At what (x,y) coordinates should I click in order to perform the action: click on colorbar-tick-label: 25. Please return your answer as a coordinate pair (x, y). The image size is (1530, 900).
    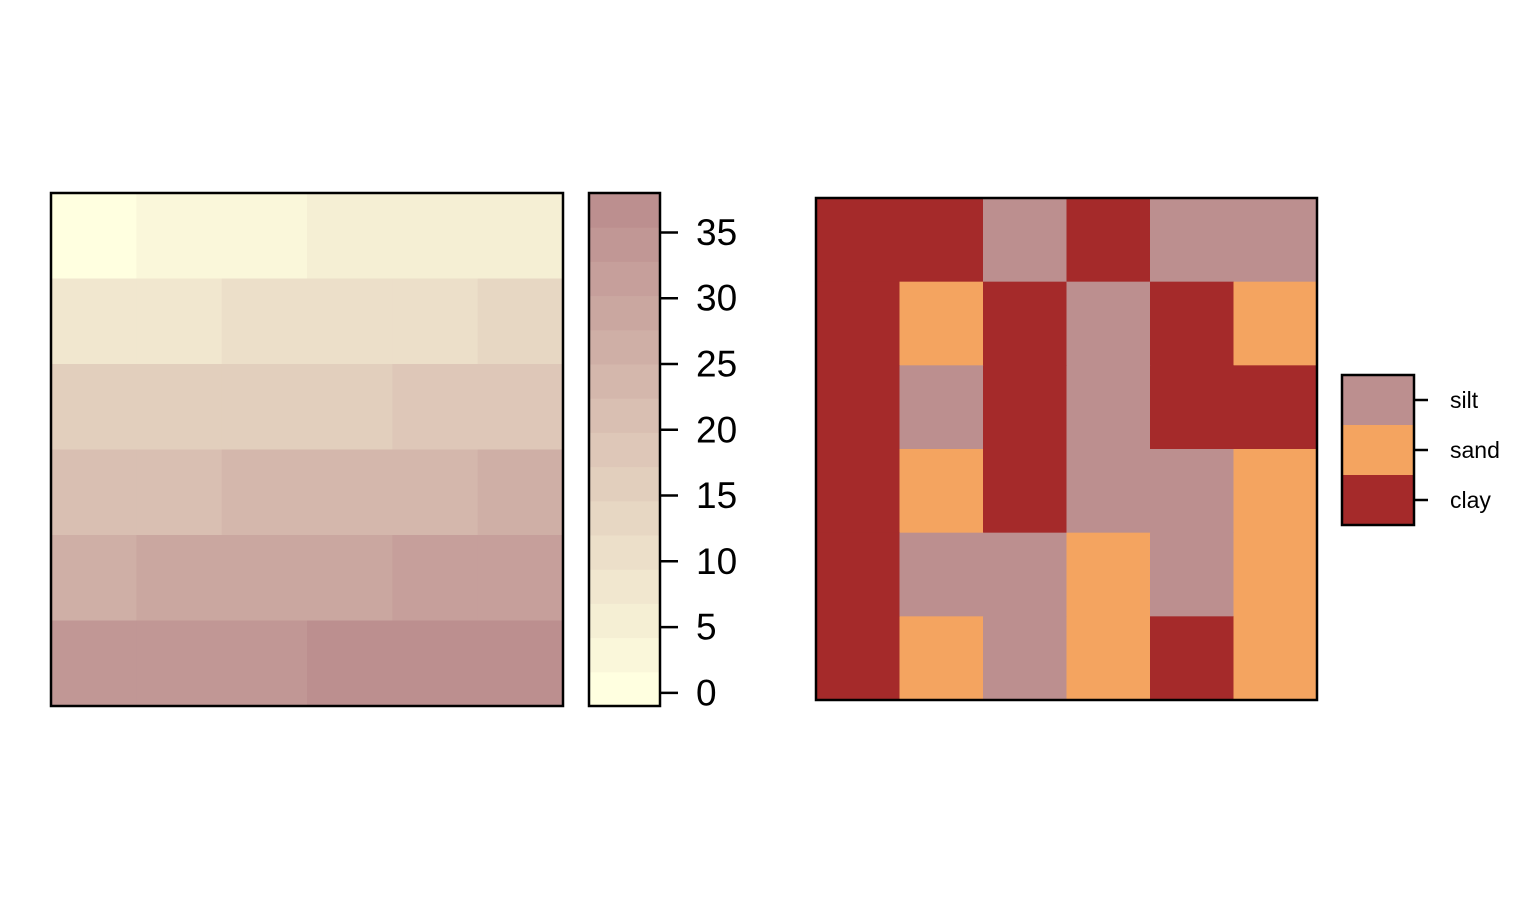
    Looking at the image, I should click on (716, 364).